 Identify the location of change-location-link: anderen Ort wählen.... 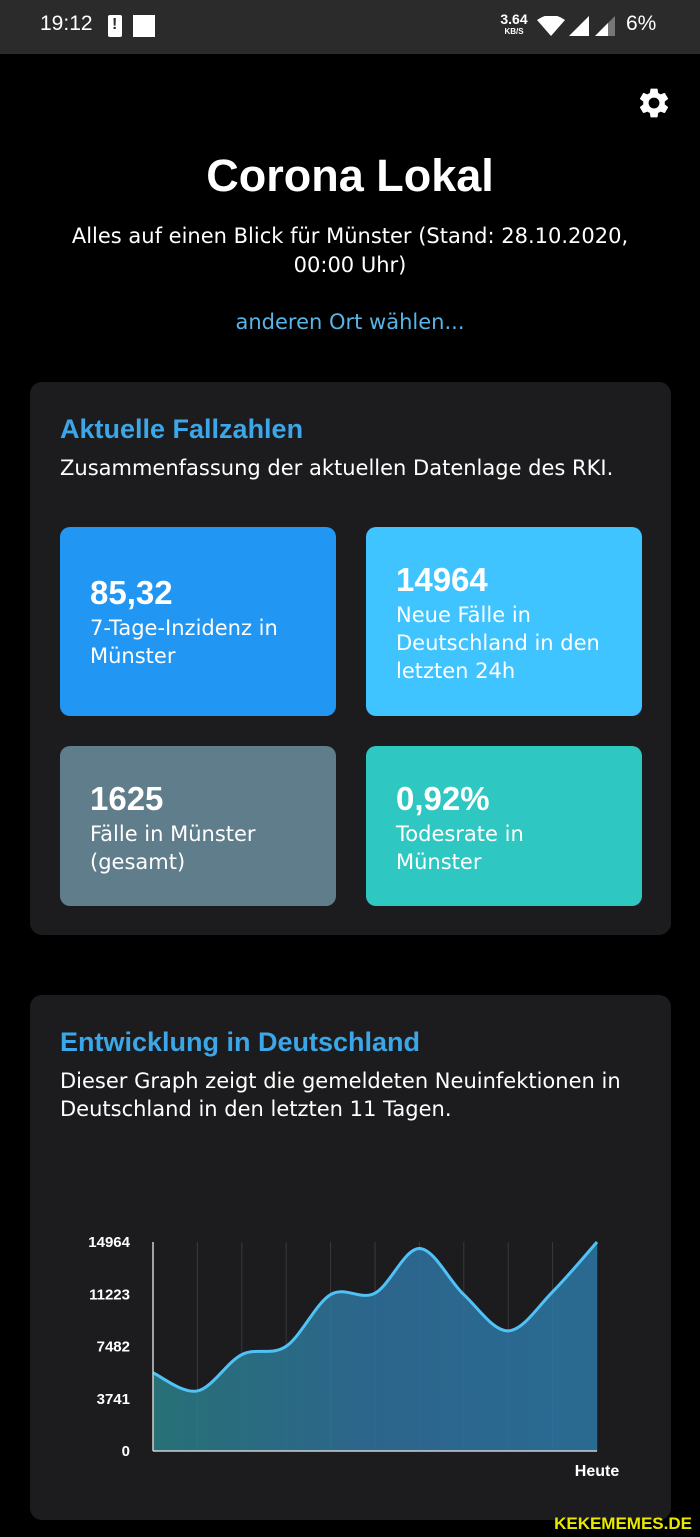
(350, 322).